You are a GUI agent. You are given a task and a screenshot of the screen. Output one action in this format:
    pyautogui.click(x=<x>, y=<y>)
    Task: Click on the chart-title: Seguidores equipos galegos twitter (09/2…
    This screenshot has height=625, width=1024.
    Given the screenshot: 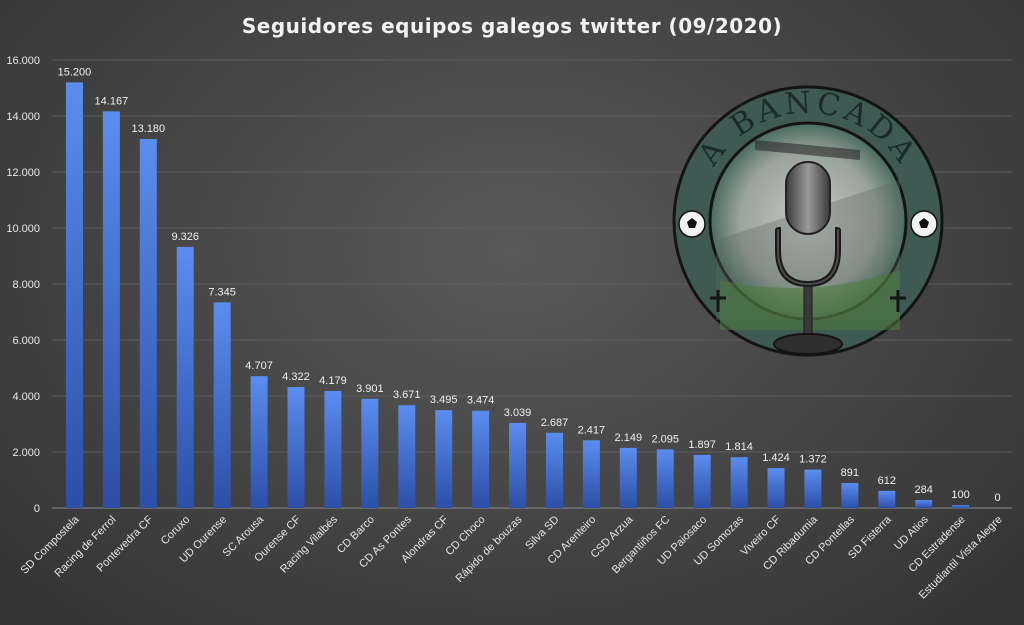 What is the action you would take?
    pyautogui.click(x=512, y=26)
    